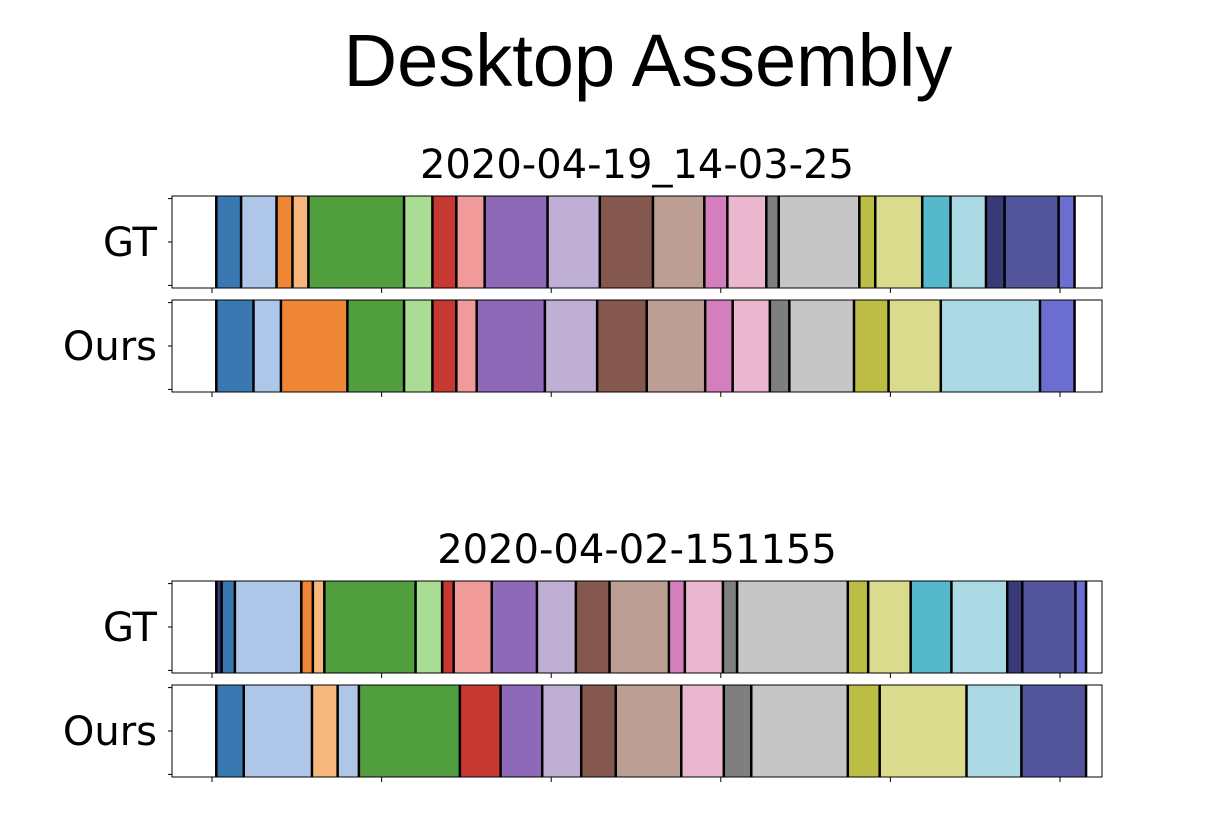  What do you see at coordinates (637, 550) in the screenshot?
I see `panel-subtitle: 2020-04-02-151155` at bounding box center [637, 550].